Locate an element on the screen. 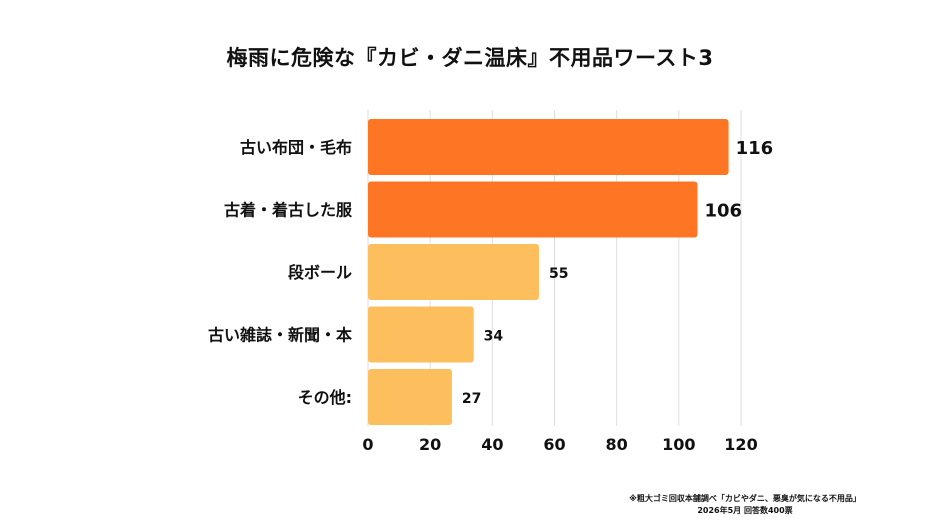 This screenshot has height=529, width=940. x-tick-label: 80 is located at coordinates (617, 444).